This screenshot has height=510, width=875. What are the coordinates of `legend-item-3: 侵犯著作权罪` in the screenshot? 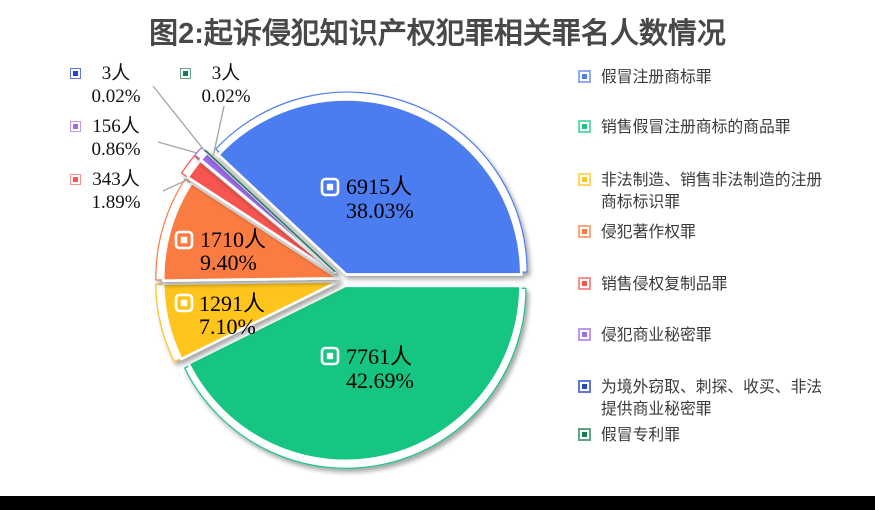 It's located at (704, 233).